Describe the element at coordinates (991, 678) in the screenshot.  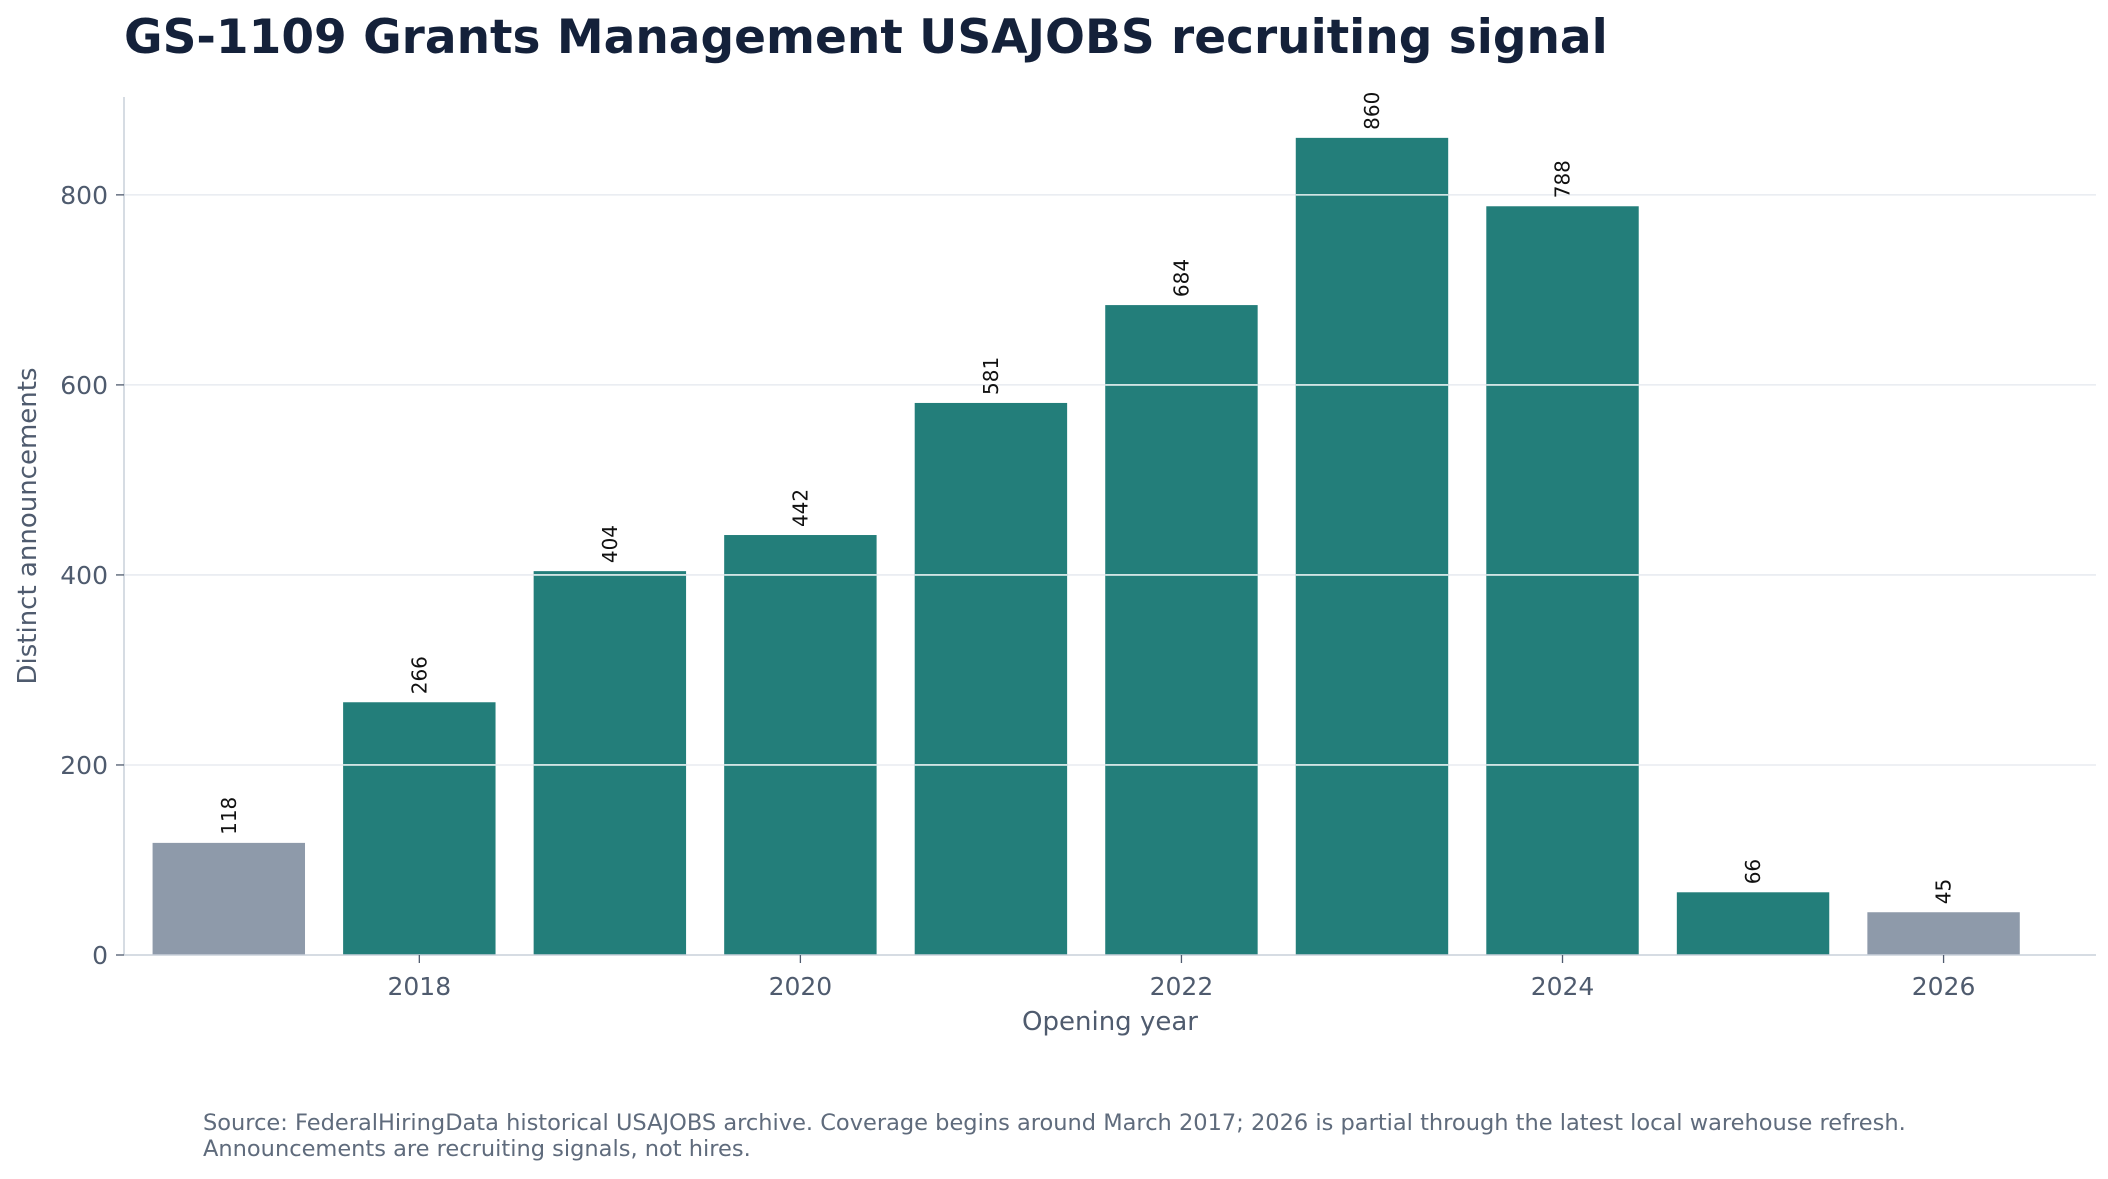
I see `bar-2021` at that location.